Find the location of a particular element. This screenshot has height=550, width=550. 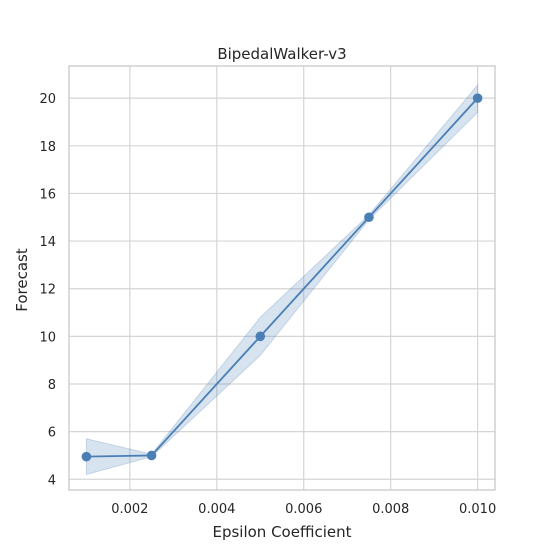

chart-title: BipedalWalker-v3 is located at coordinates (281, 54).